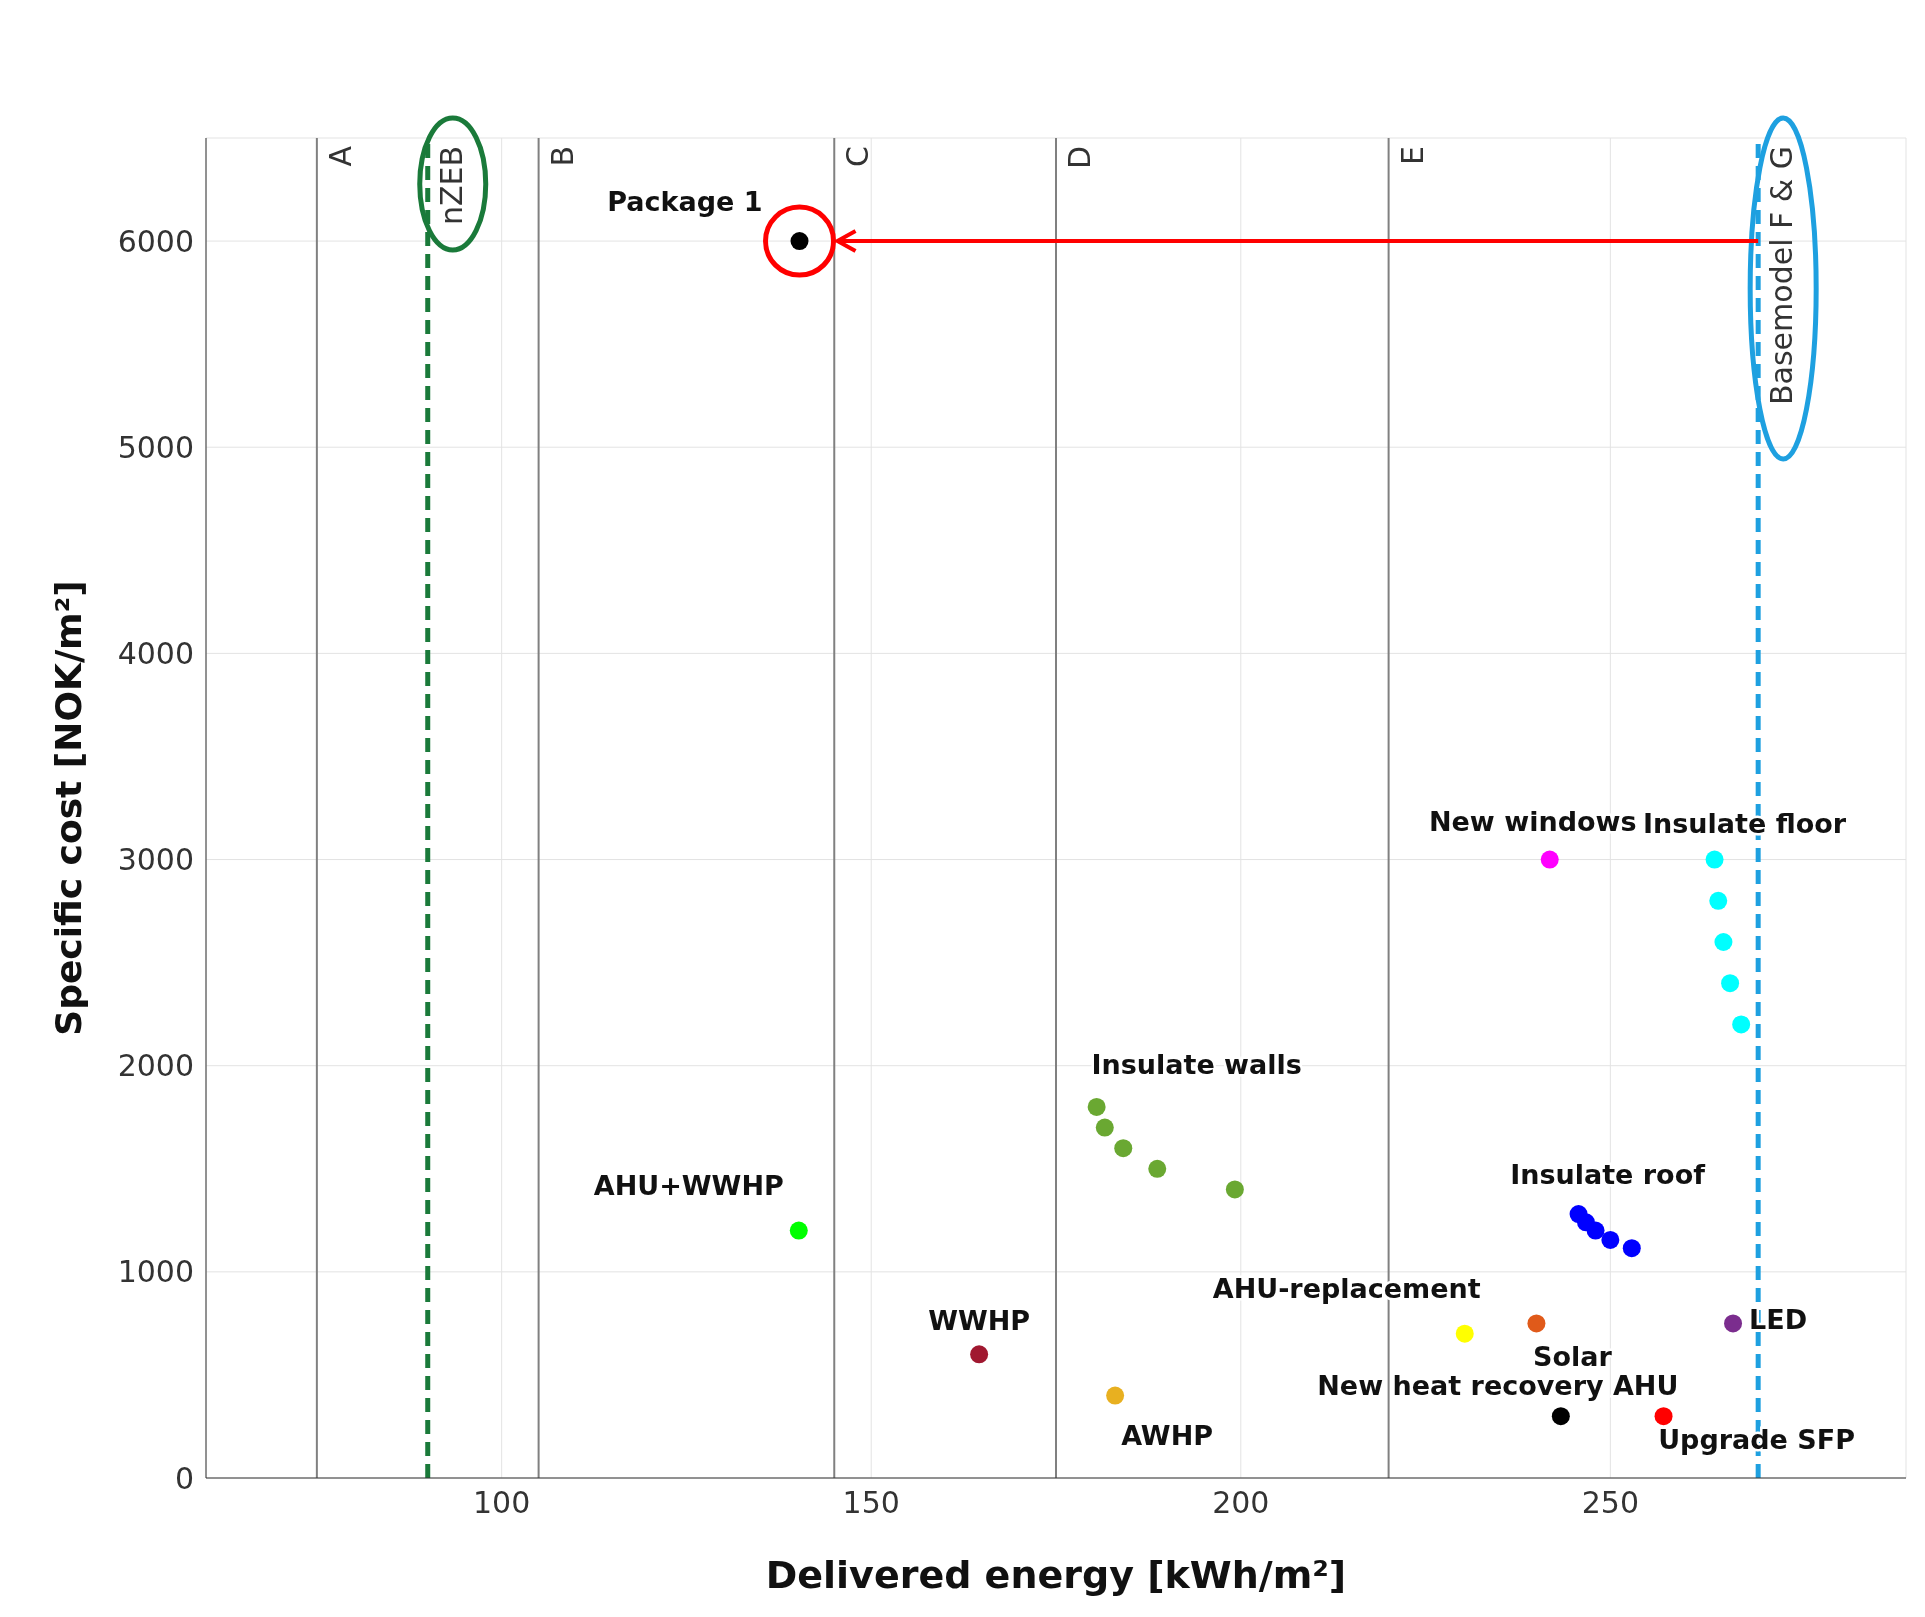 This screenshot has height=1617, width=1925. Describe the element at coordinates (340, 156) in the screenshot. I see `ref-line-label: A` at that location.